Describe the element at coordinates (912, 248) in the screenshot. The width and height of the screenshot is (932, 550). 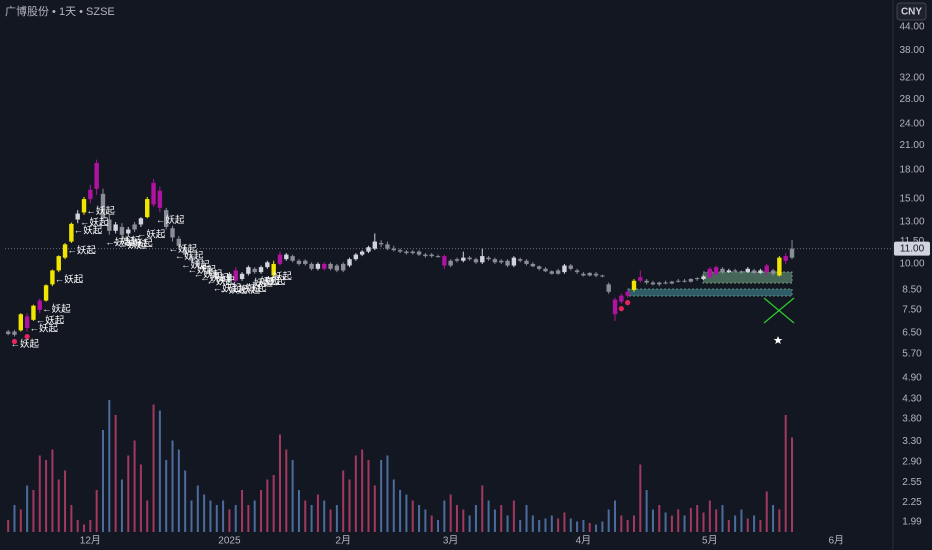
I see `last-price-tag` at that location.